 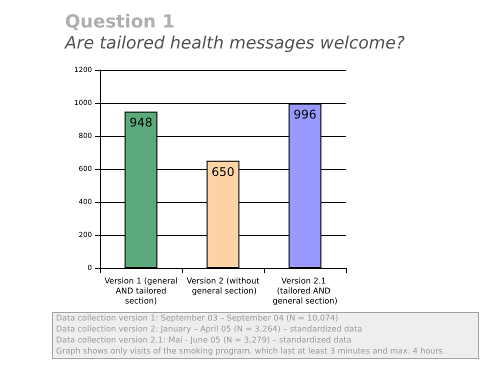 What do you see at coordinates (249, 351) in the screenshot?
I see `text: Graph shows only visits of the smoking program, which last at least 3 minutes and max. 4 hours` at bounding box center [249, 351].